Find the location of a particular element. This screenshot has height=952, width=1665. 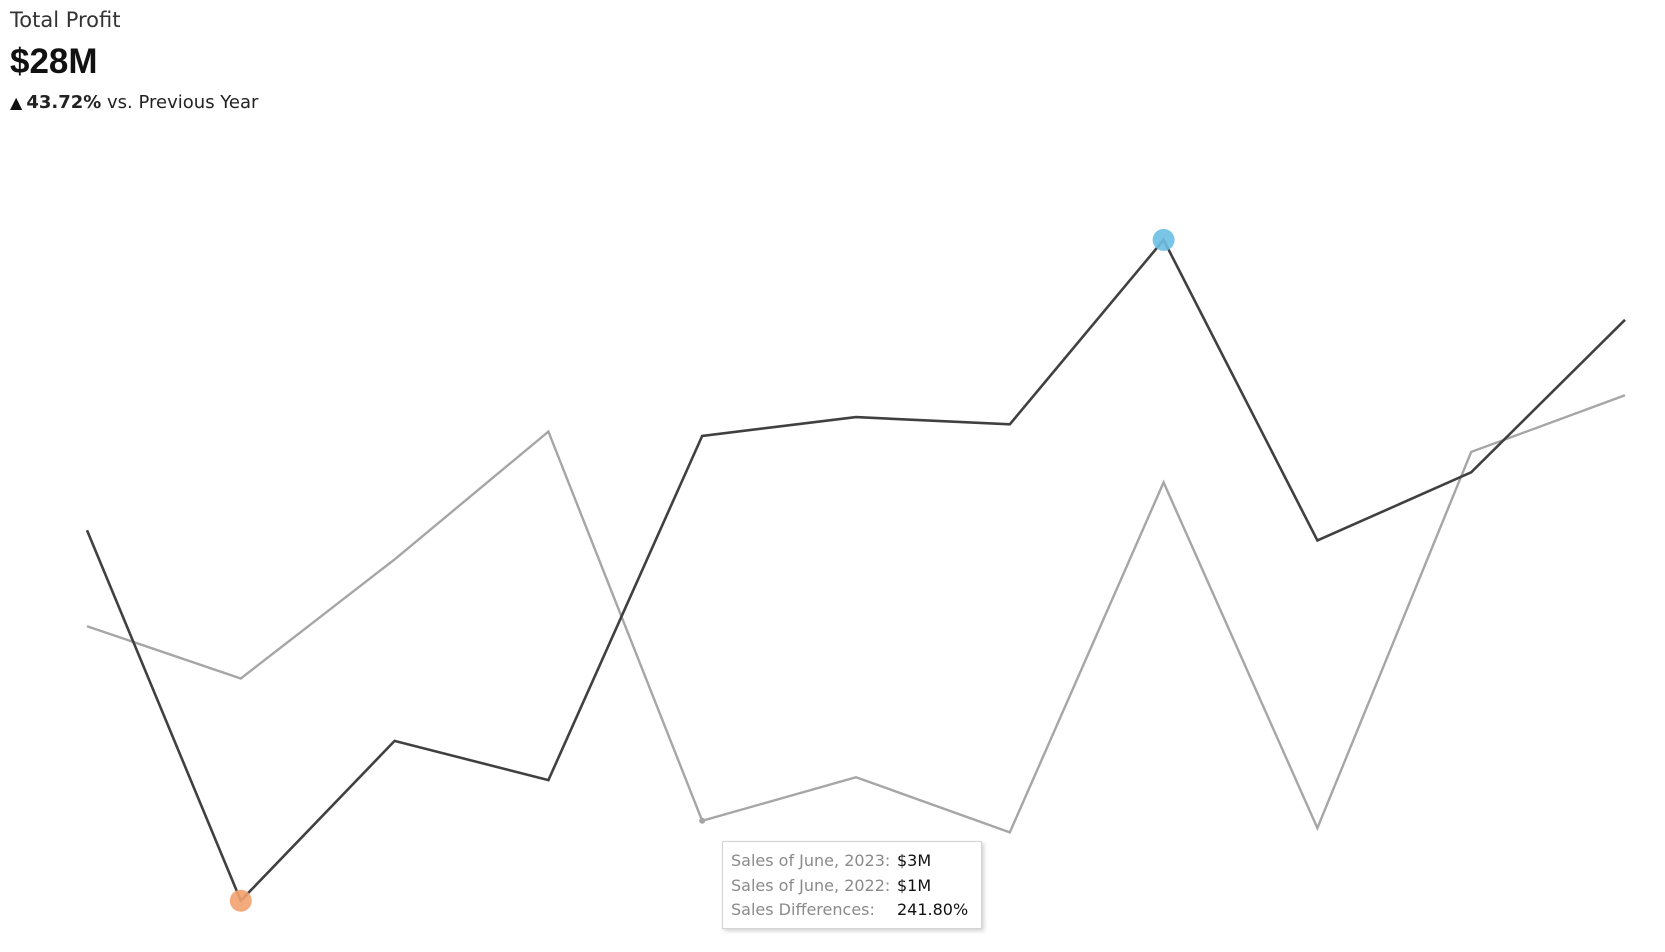

kpi-value: $28M is located at coordinates (54, 61).